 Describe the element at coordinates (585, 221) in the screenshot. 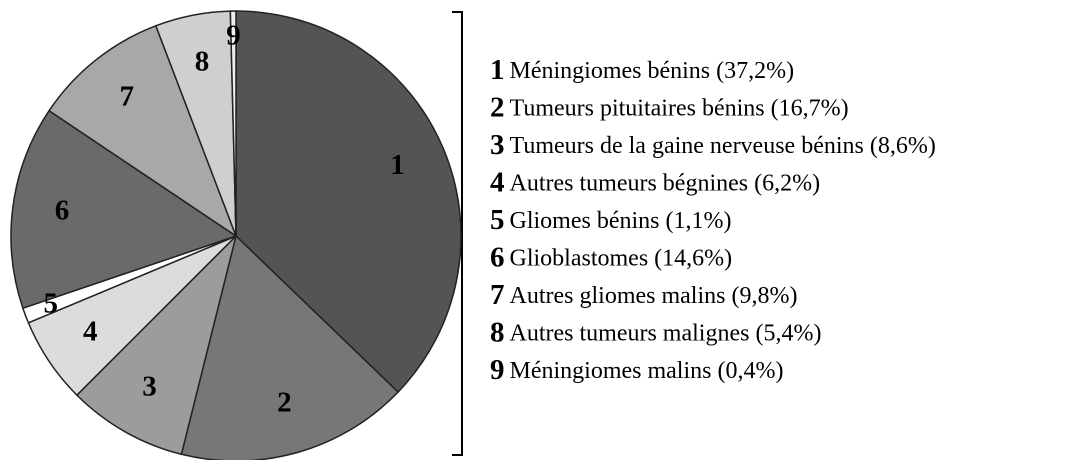

I see `legend-label: Gliomes bénins` at that location.